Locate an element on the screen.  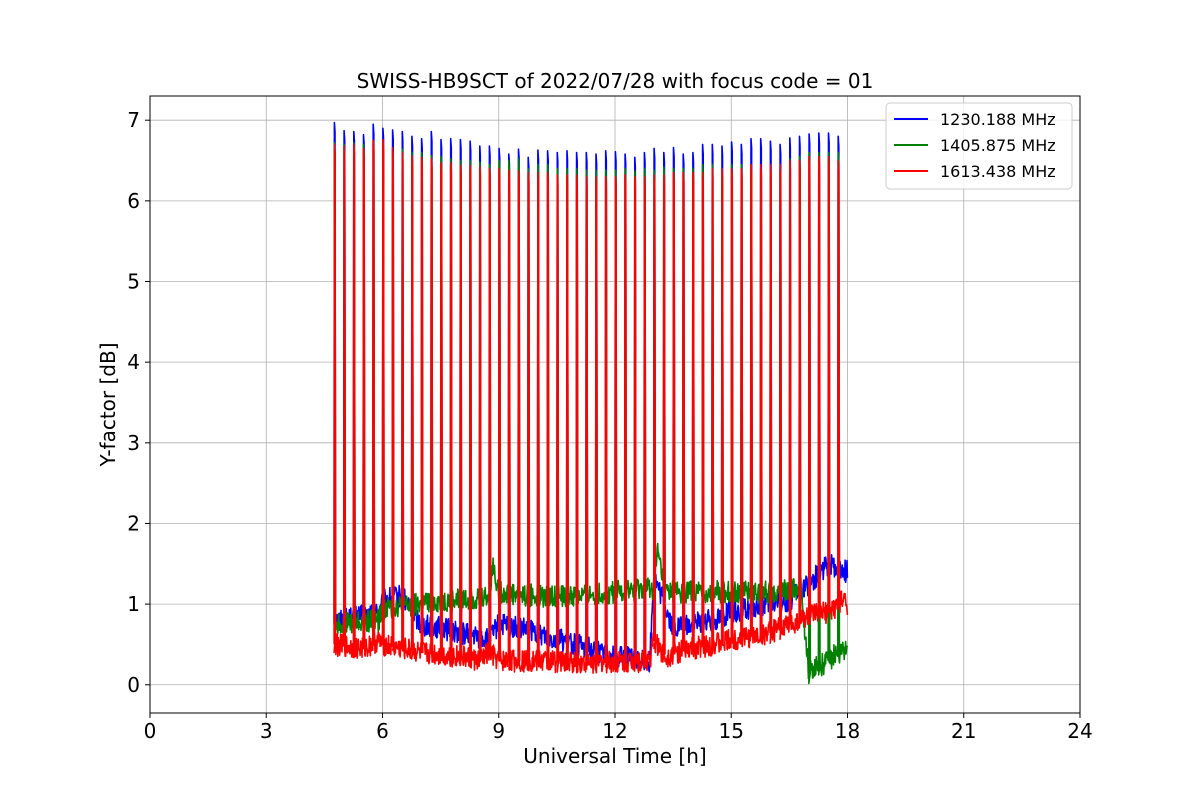
legend: 1230.188 MHz 1405.875 MHz 1613.438 MHz is located at coordinates (979, 146).